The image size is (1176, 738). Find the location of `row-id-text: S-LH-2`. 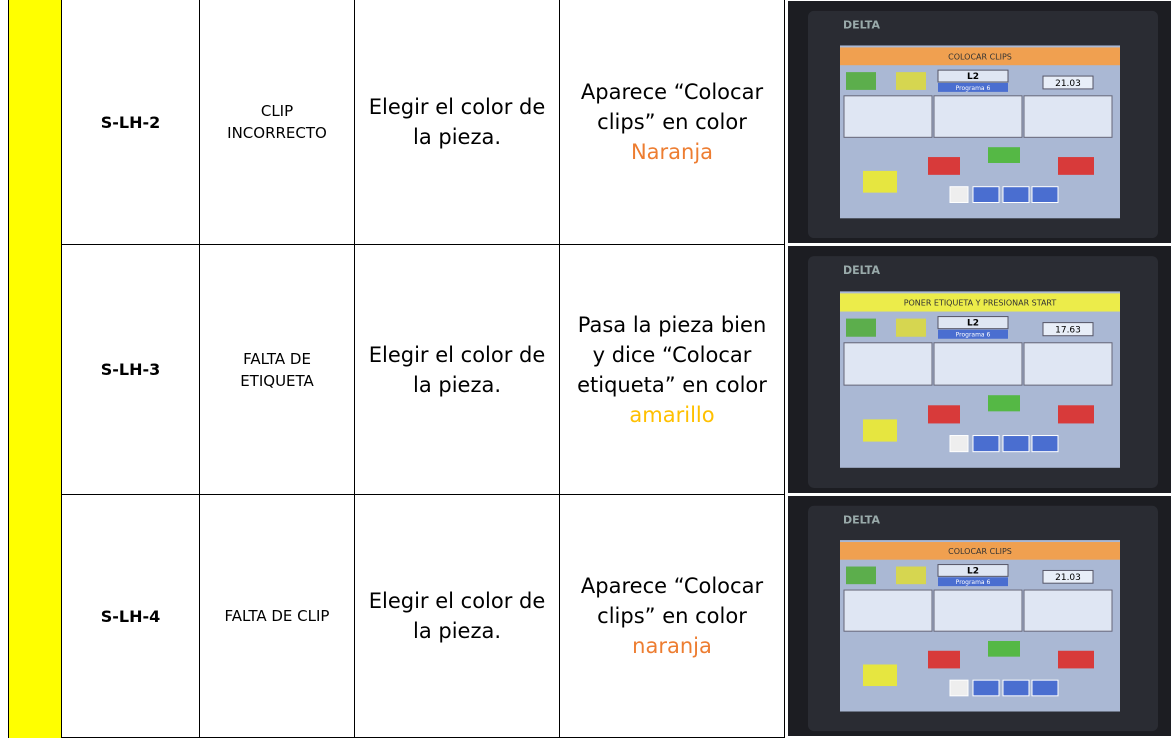

row-id-text: S-LH-2 is located at coordinates (130, 122).